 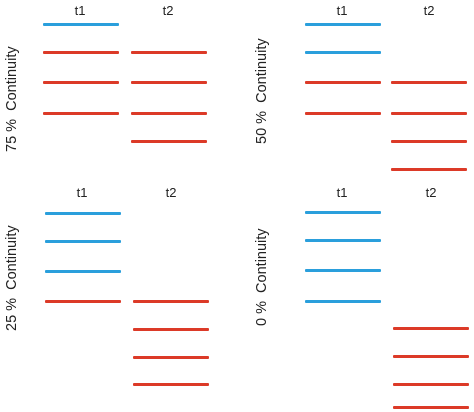 I want to click on continuity-axis-label: 75 % Continuity, so click(x=12, y=99).